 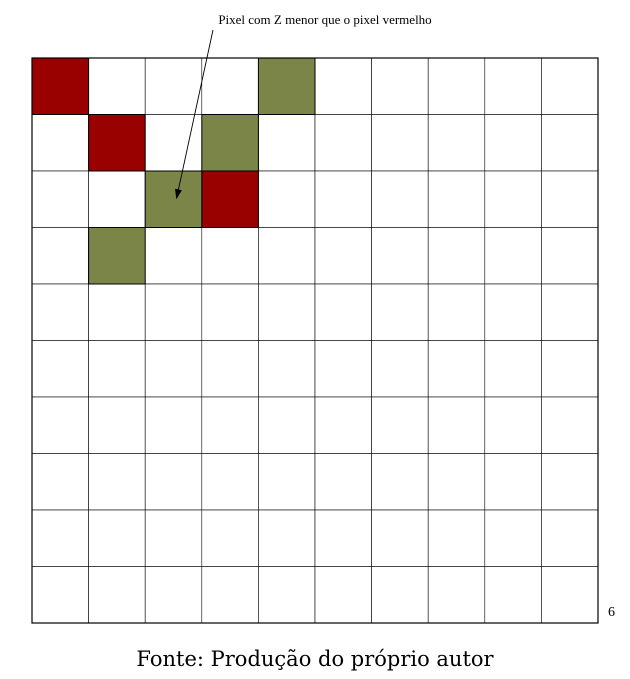 I want to click on figure-caption: Fonte: Produção do próprio autor, so click(x=315, y=659).